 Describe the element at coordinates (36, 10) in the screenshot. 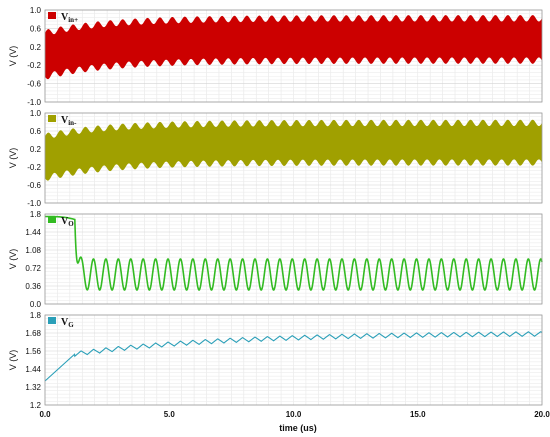

I see `panel-0-ytick-label: 1.0` at that location.